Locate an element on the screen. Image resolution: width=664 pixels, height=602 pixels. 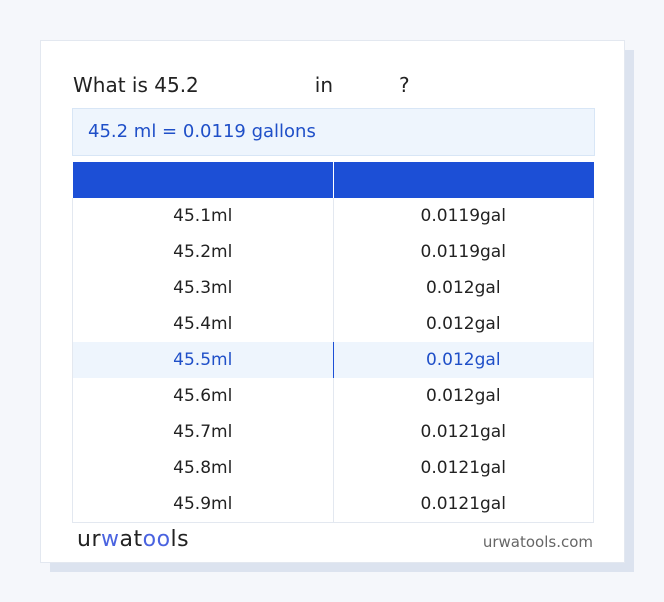
table-row: 45.9ml 0.0121gal is located at coordinates (333, 504).